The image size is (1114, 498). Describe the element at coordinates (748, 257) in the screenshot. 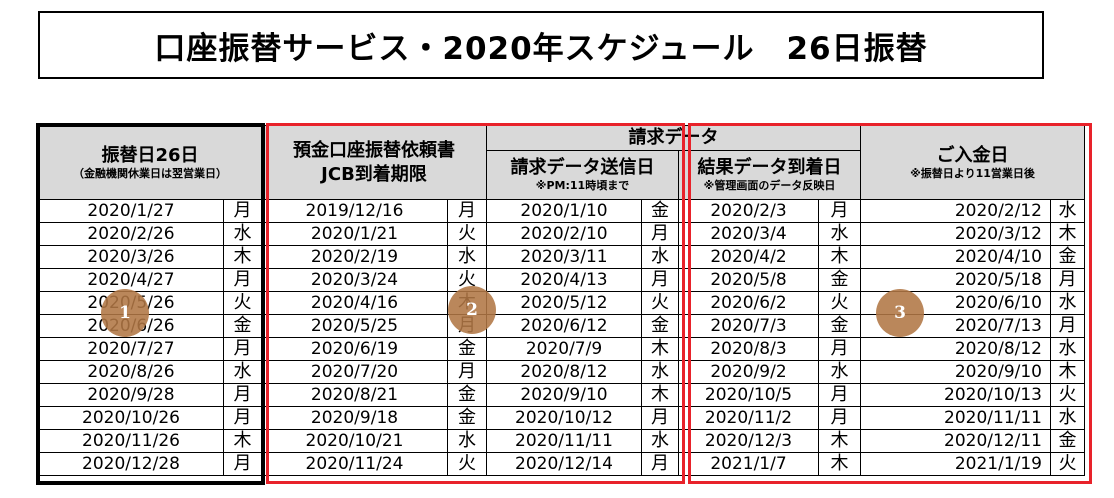

I see `result-date-cell: 2020/4/2` at that location.